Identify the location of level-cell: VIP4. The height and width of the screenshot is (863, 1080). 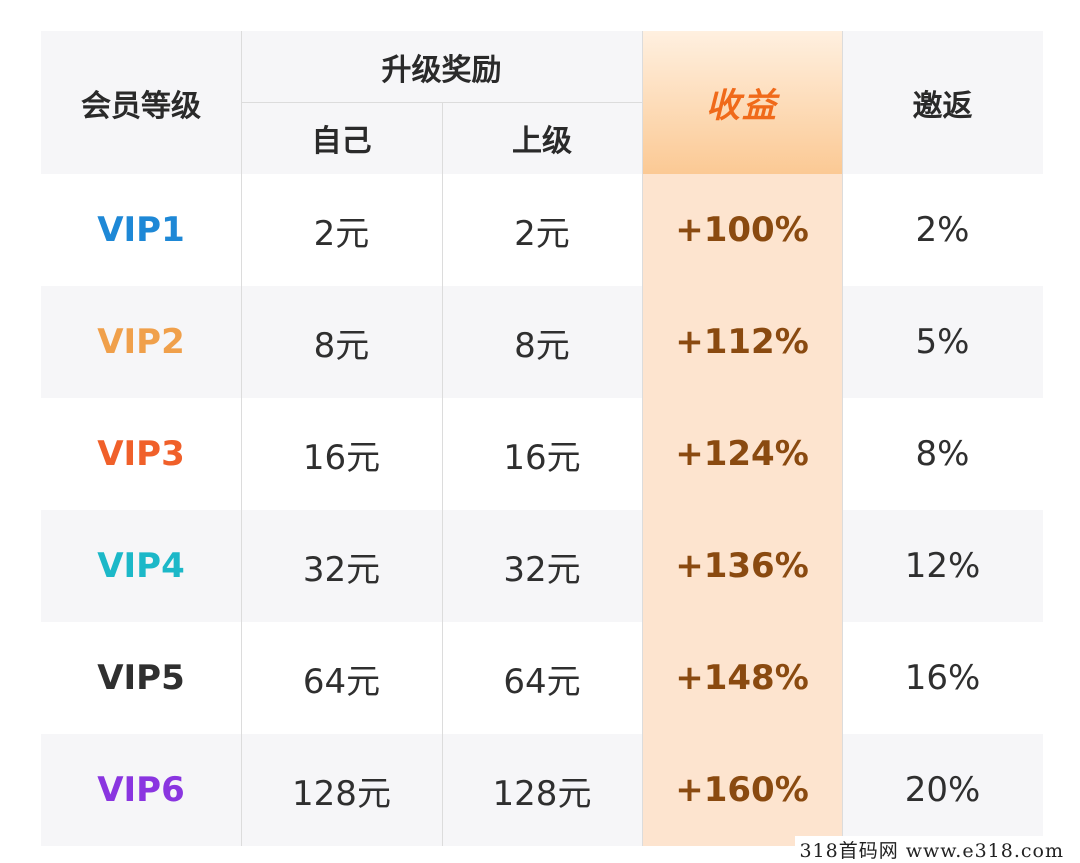
(141, 566).